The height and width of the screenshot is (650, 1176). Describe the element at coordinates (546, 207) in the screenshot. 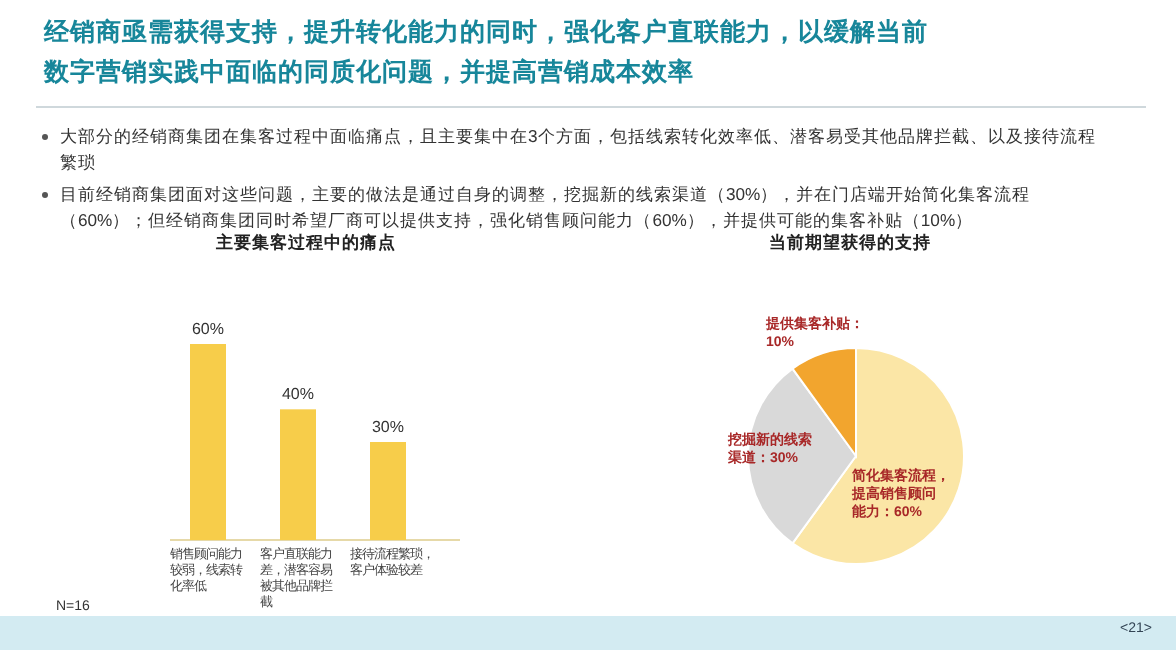

I see `text: 目前经销商集团面对这些问题，主要的做法是通过自身的调整，挖掘新的线索渠道（30%），并在门店端开始简化集客流程（60%）；但经销商集团同时希望厂商可以提供支持，强化销售顾问能力（60%），并提供可能的集客补贴（10%）` at that location.